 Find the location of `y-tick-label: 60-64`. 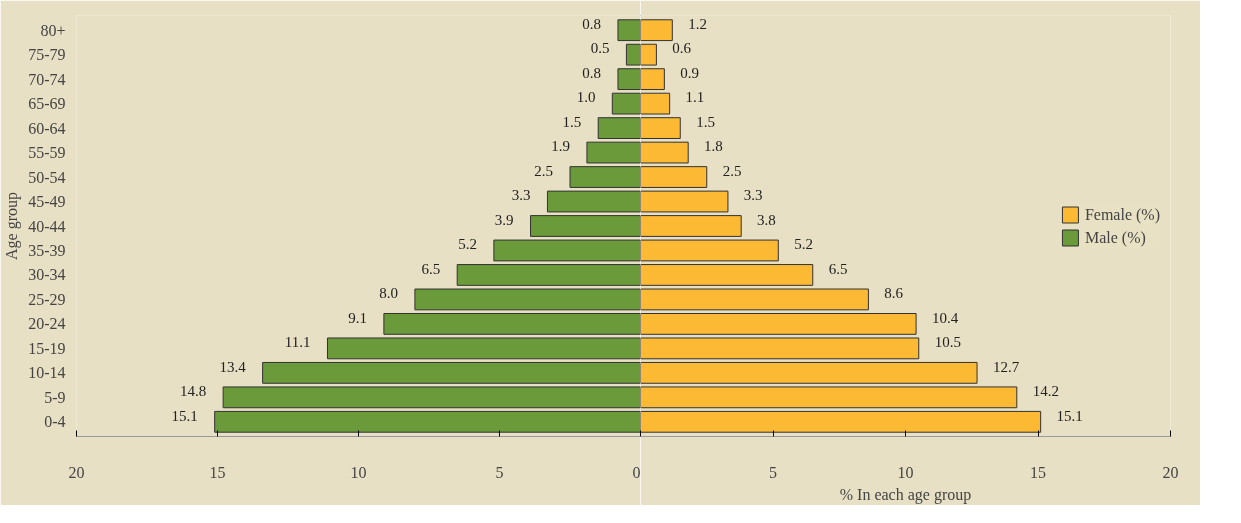

y-tick-label: 60-64 is located at coordinates (47, 128).